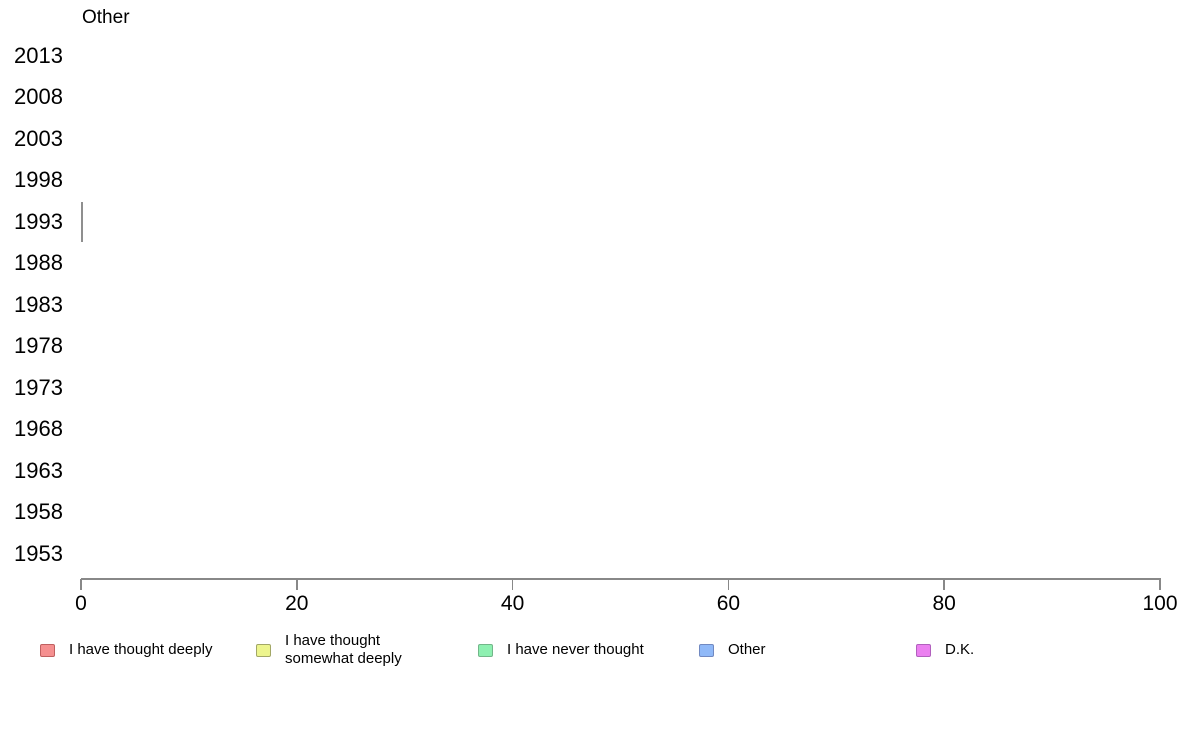 This screenshot has width=1188, height=736. I want to click on x-tick-label-80: 80, so click(944, 603).